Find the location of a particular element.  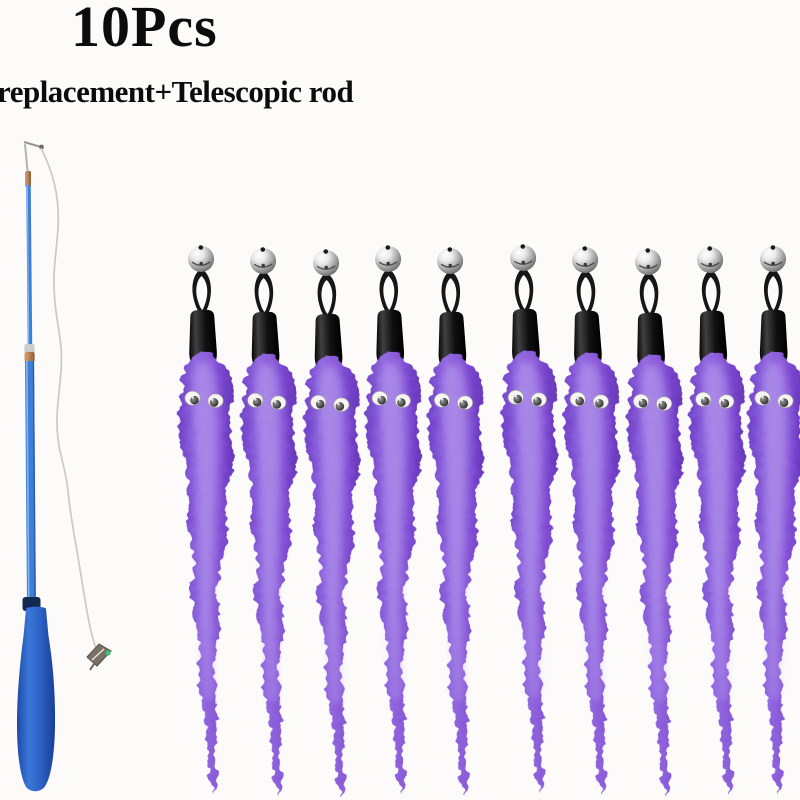

string is located at coordinates (69, 401).